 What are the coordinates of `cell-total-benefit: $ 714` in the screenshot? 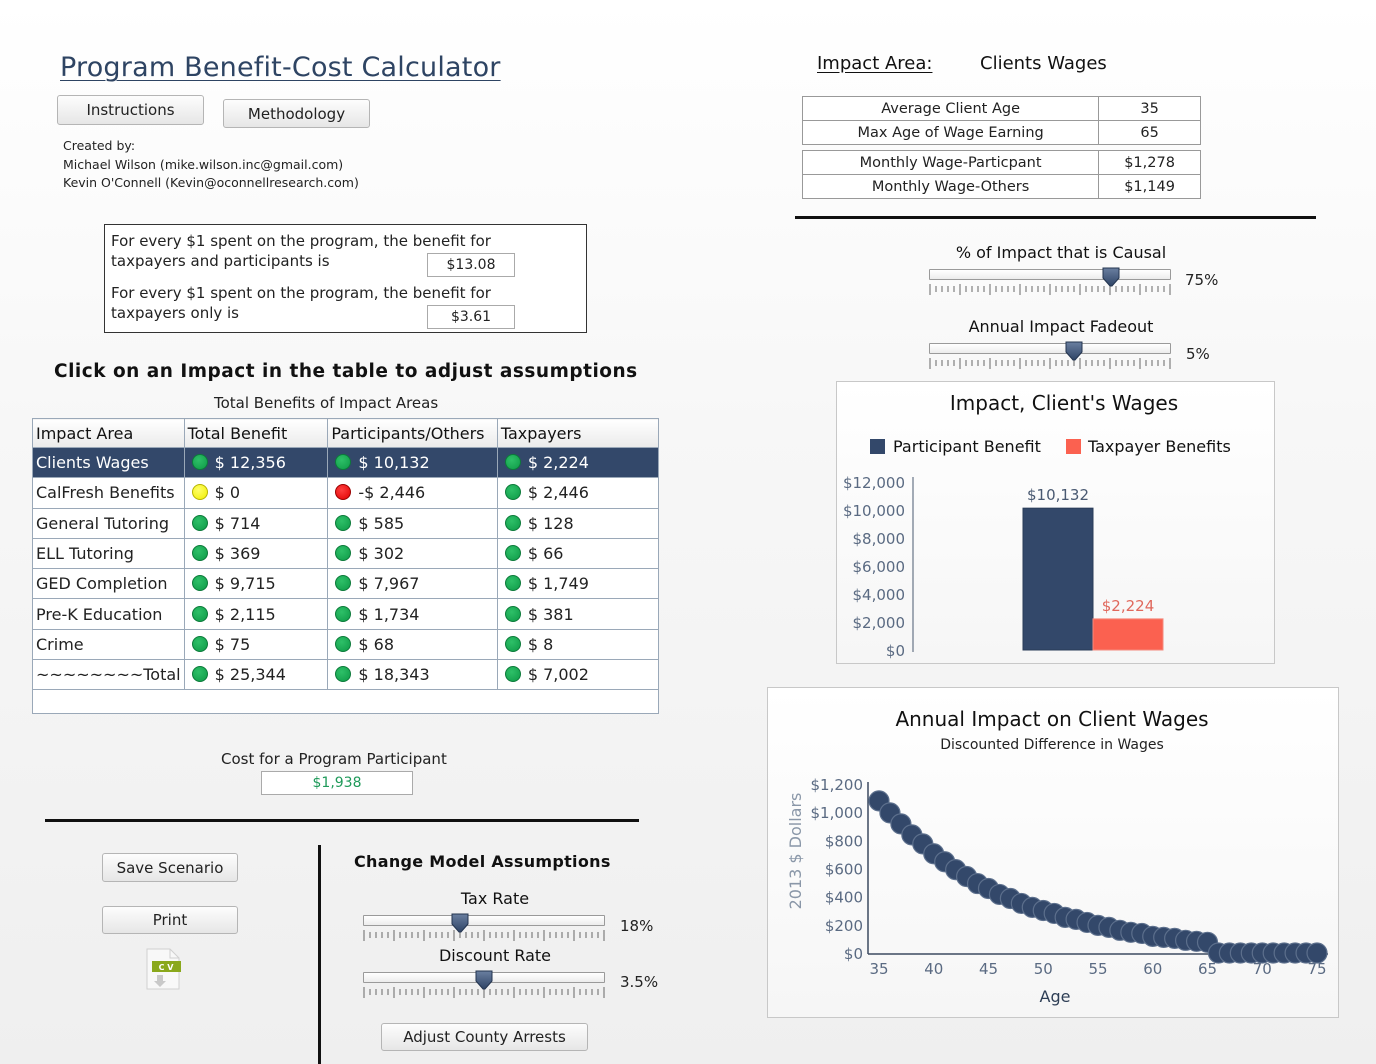 It's located at (256, 523).